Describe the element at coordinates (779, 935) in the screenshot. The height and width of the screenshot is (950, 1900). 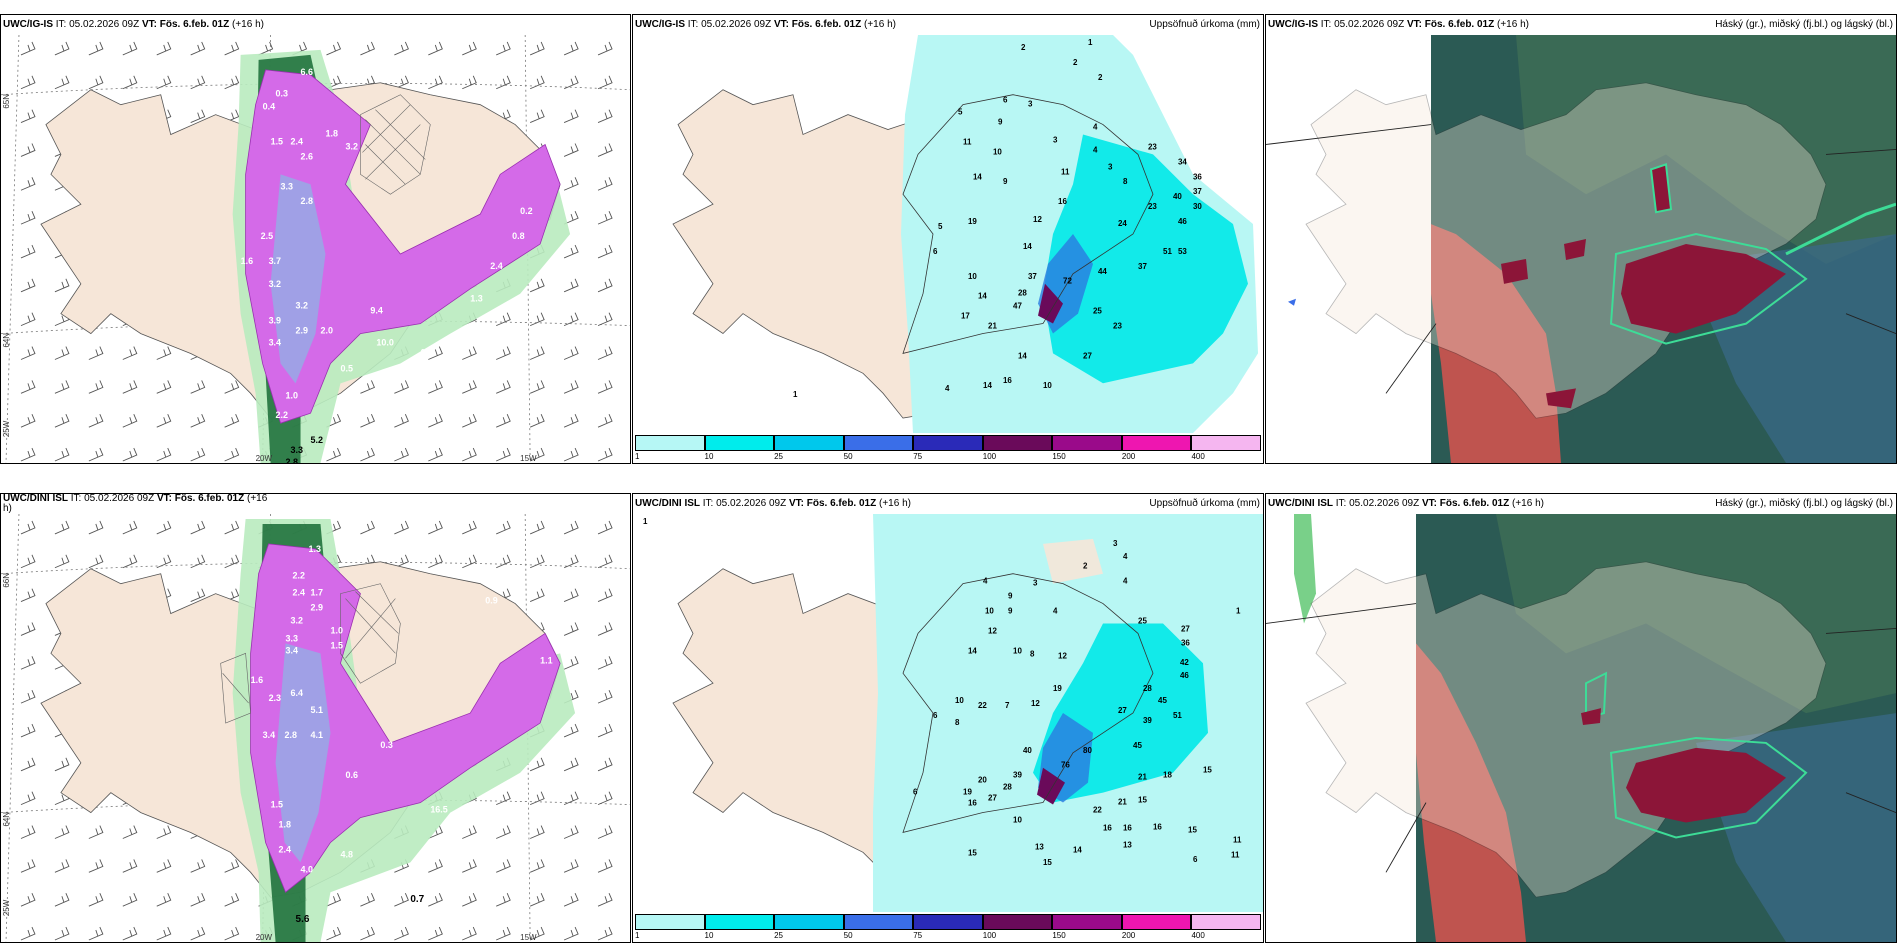
I see `colorbar-tick: 25` at that location.